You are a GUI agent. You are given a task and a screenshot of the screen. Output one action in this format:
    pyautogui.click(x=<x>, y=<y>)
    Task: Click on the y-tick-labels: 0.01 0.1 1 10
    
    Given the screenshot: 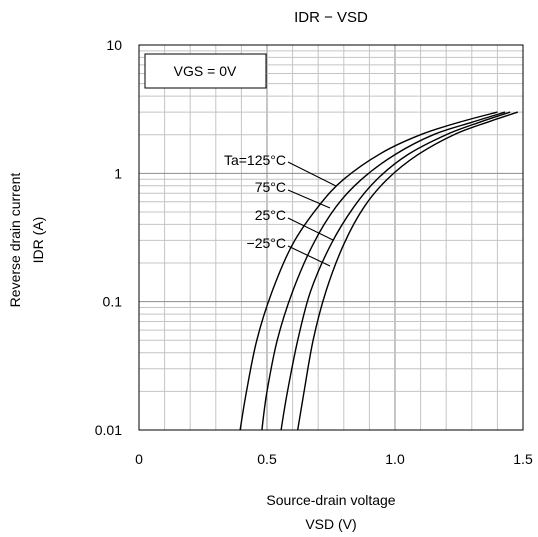 What is the action you would take?
    pyautogui.click(x=108, y=237)
    